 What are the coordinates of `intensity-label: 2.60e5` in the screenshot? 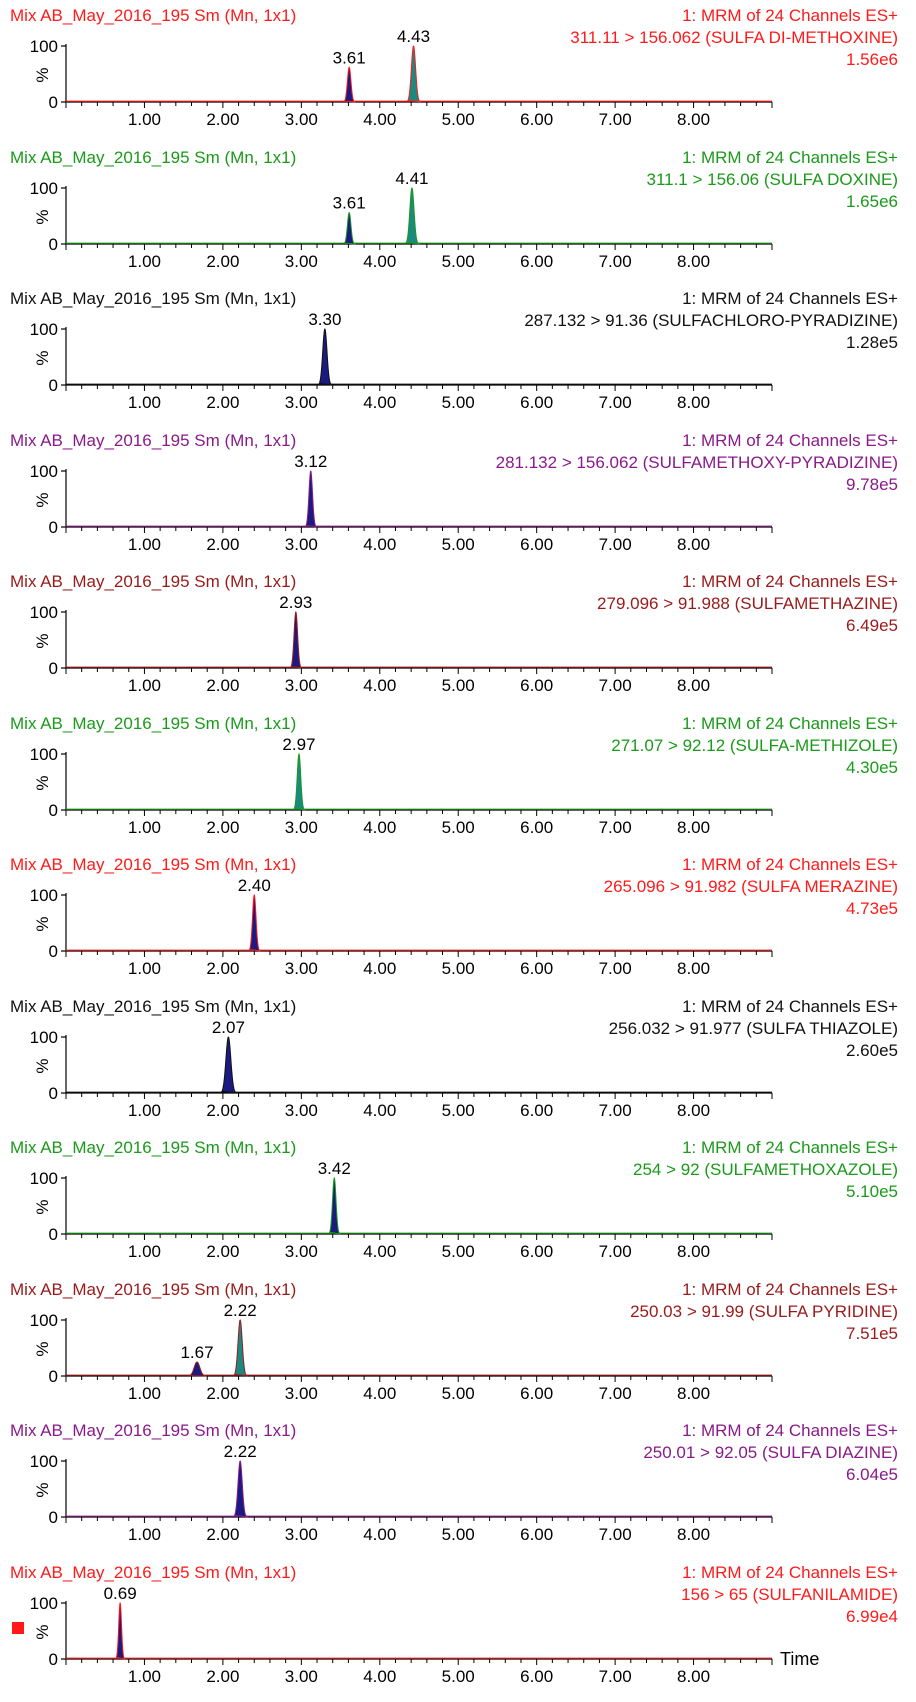 It's located at (872, 1050).